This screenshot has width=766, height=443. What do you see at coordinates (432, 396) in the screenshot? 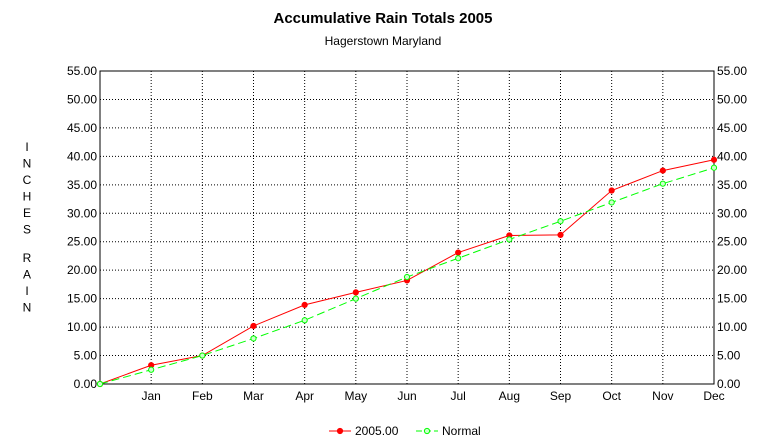
I see `x-ticks: Jan Feb Mar Apr May Jun Jul Aug Sep Oct Nov Dec` at bounding box center [432, 396].